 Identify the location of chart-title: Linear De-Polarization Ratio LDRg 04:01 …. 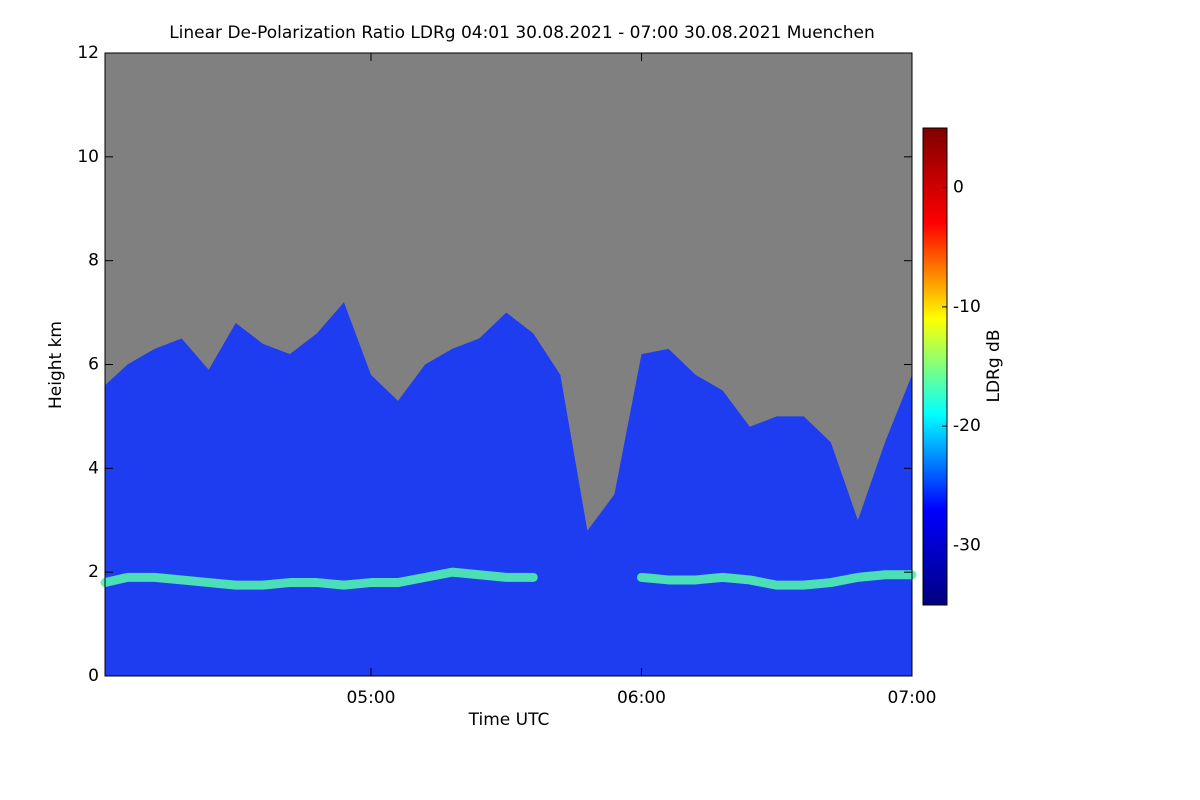
(522, 33).